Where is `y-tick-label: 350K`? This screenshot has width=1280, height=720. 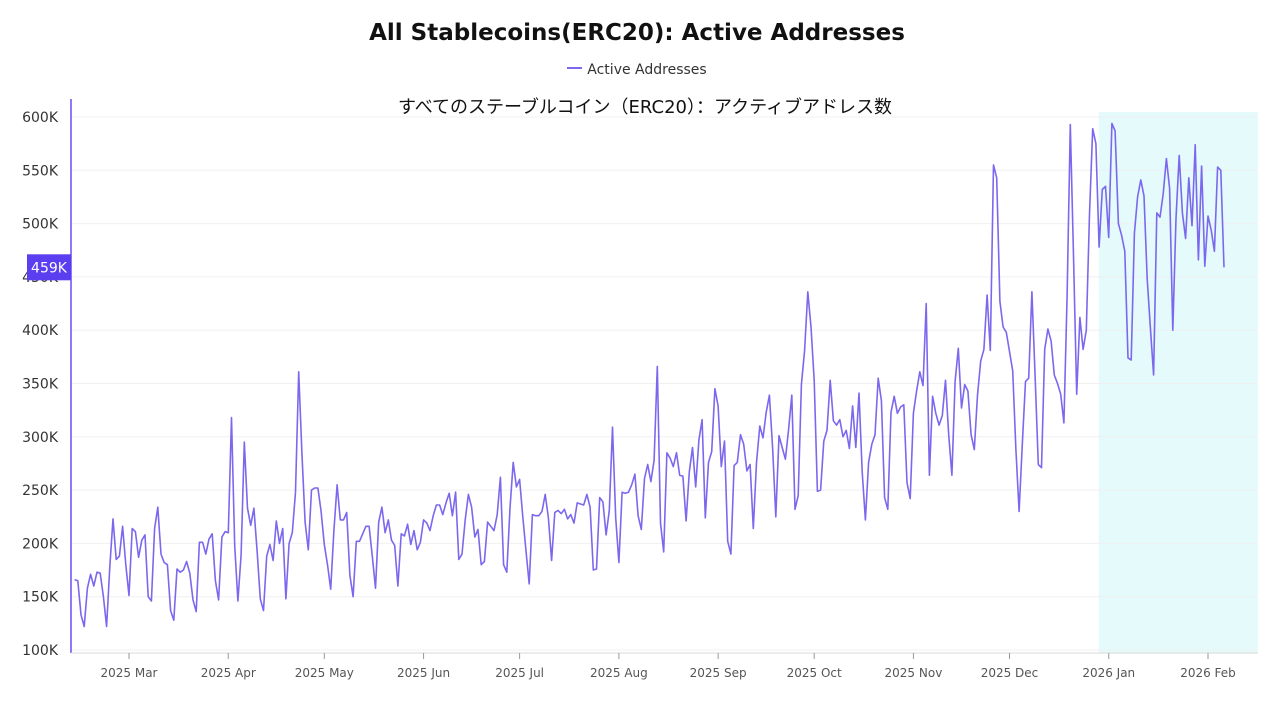 y-tick-label: 350K is located at coordinates (40, 385).